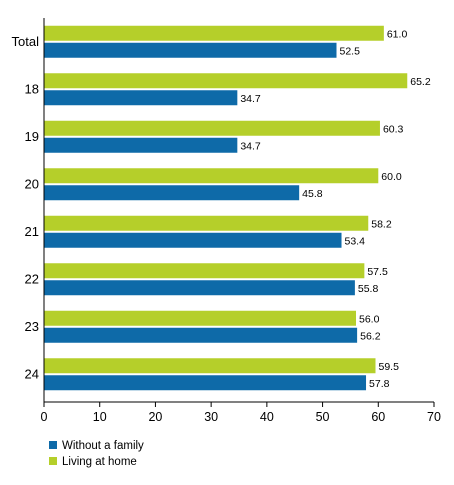 The height and width of the screenshot is (485, 454). What do you see at coordinates (434, 417) in the screenshot?
I see `x-tick-label-70: 70` at bounding box center [434, 417].